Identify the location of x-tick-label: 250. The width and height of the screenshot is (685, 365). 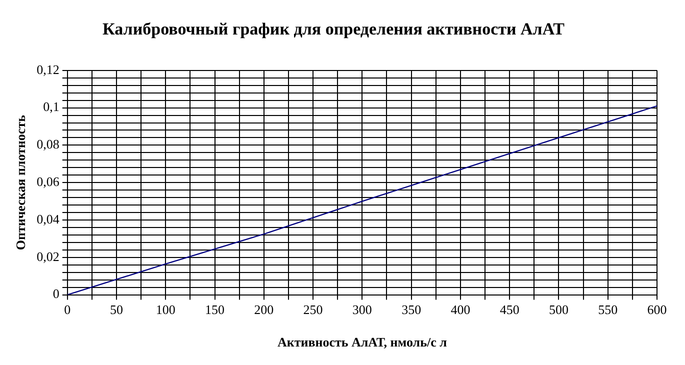
(313, 310).